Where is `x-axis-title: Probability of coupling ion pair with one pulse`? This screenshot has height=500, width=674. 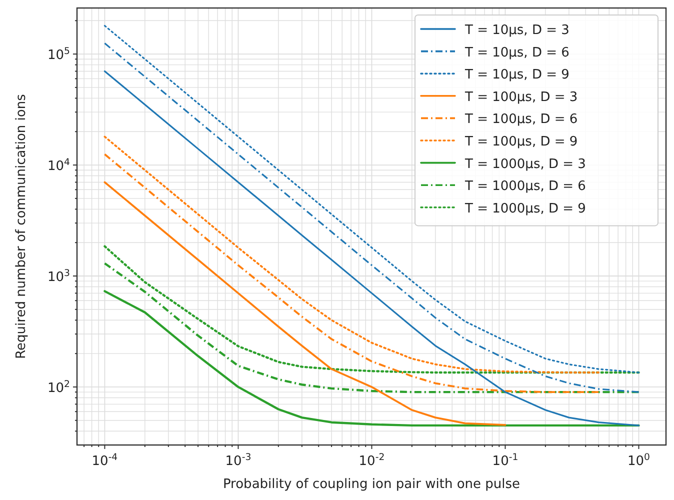 x-axis-title: Probability of coupling ion pair with one pulse is located at coordinates (371, 484).